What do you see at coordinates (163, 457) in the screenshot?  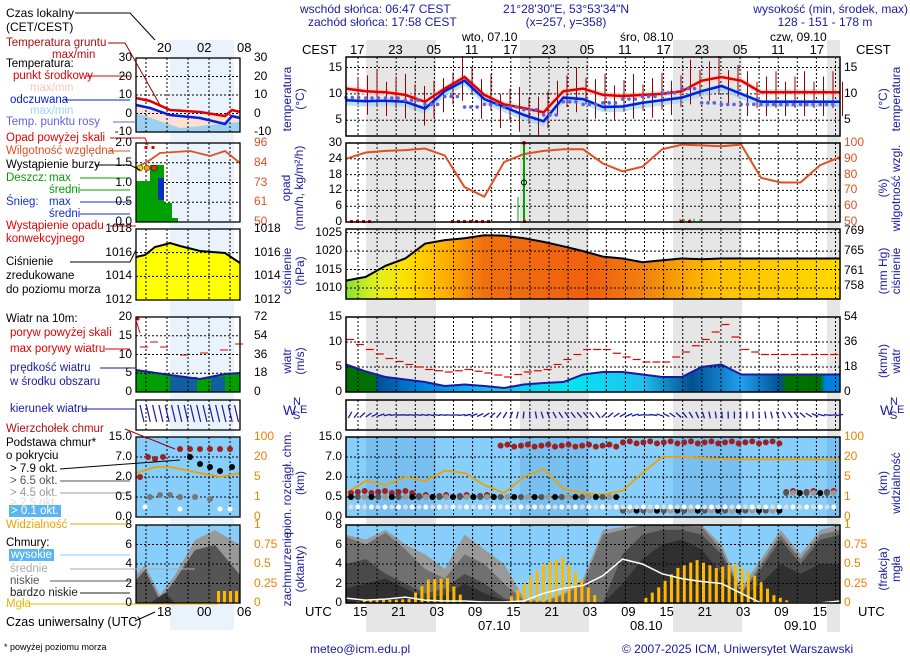 I see `legend-cloud-top-dot` at bounding box center [163, 457].